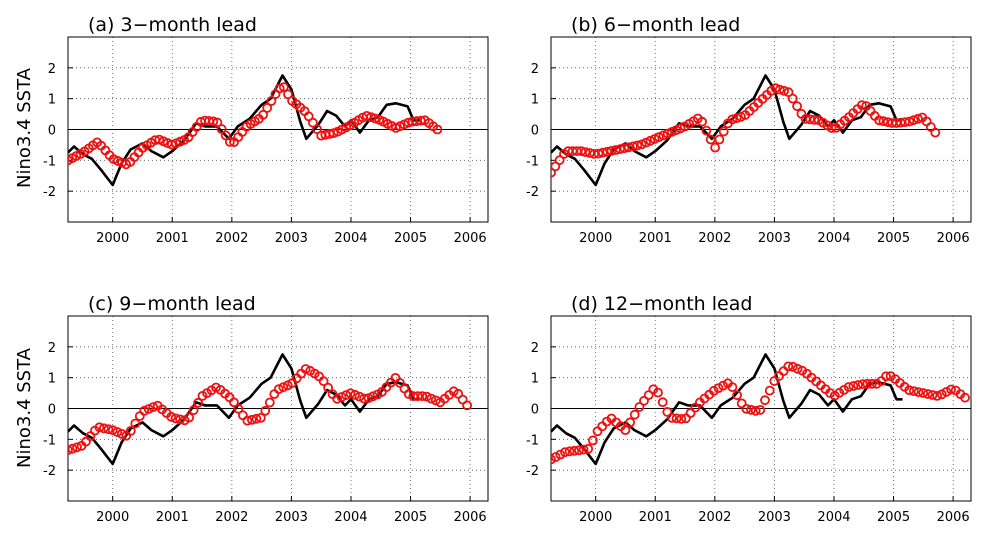  I want to click on panel-d-ytick-label: 2, so click(535, 348).